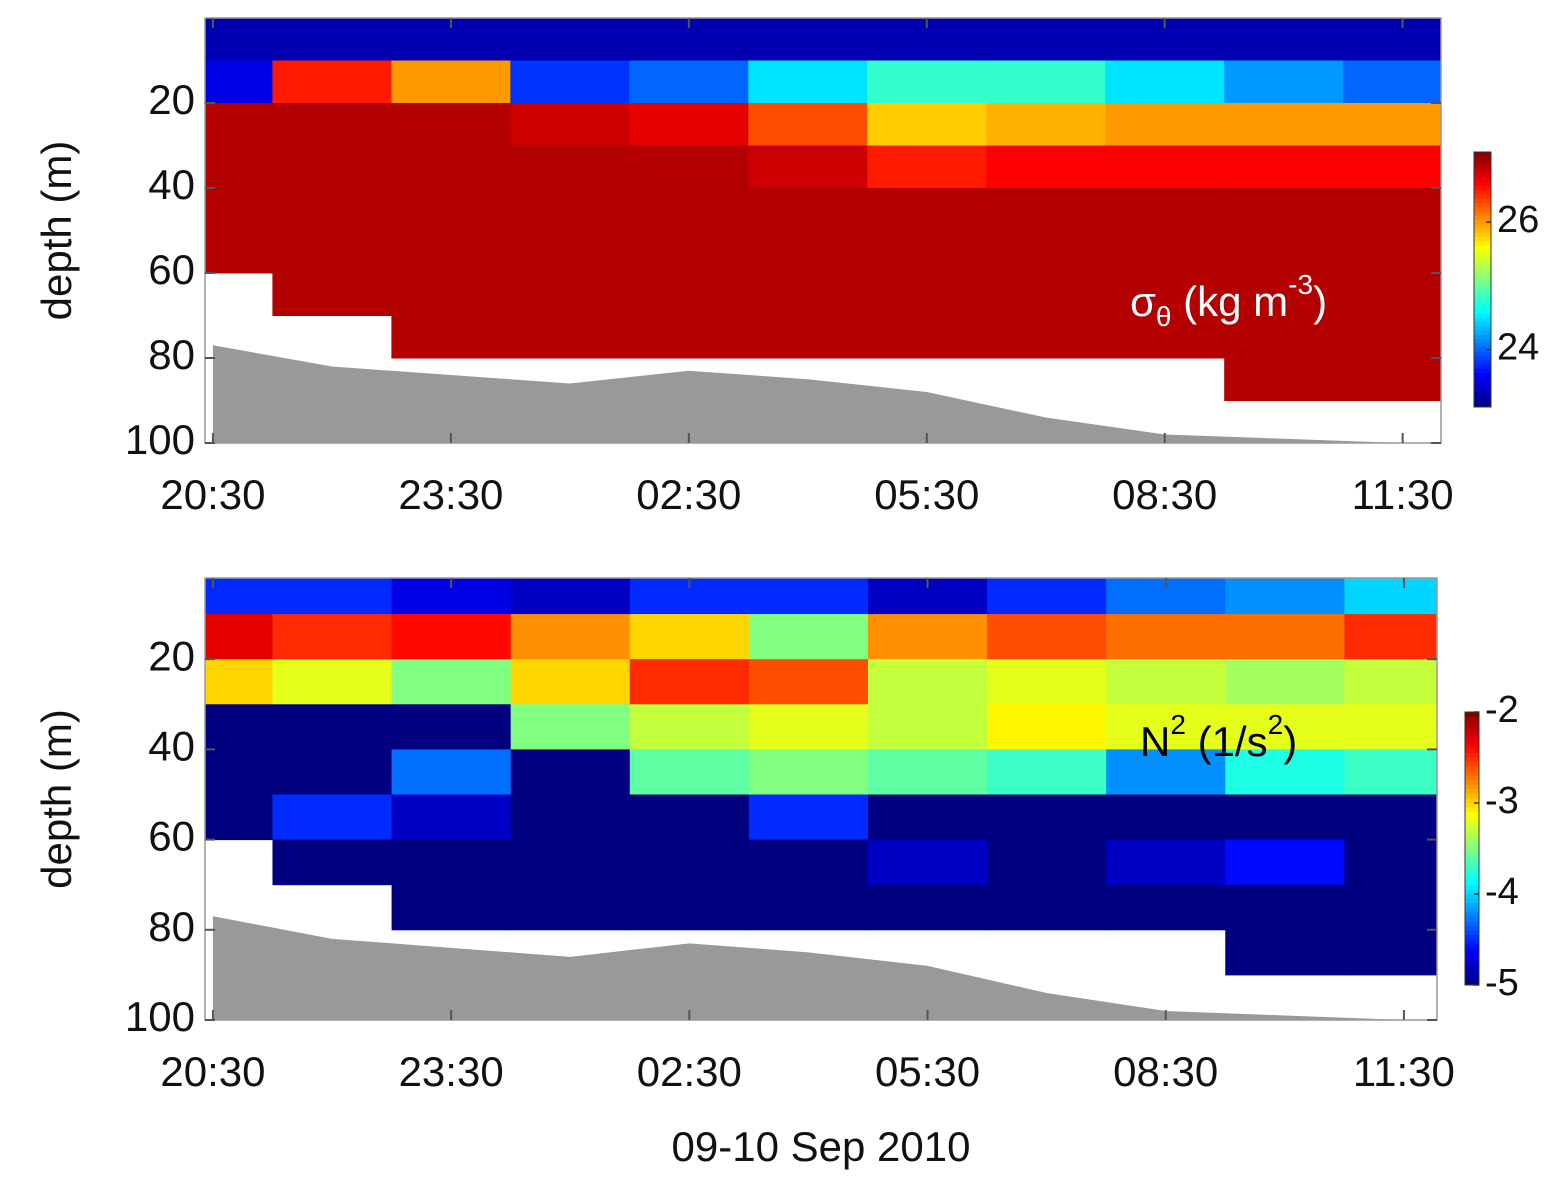  What do you see at coordinates (1178, 724) in the screenshot?
I see `annotation-part: 2` at bounding box center [1178, 724].